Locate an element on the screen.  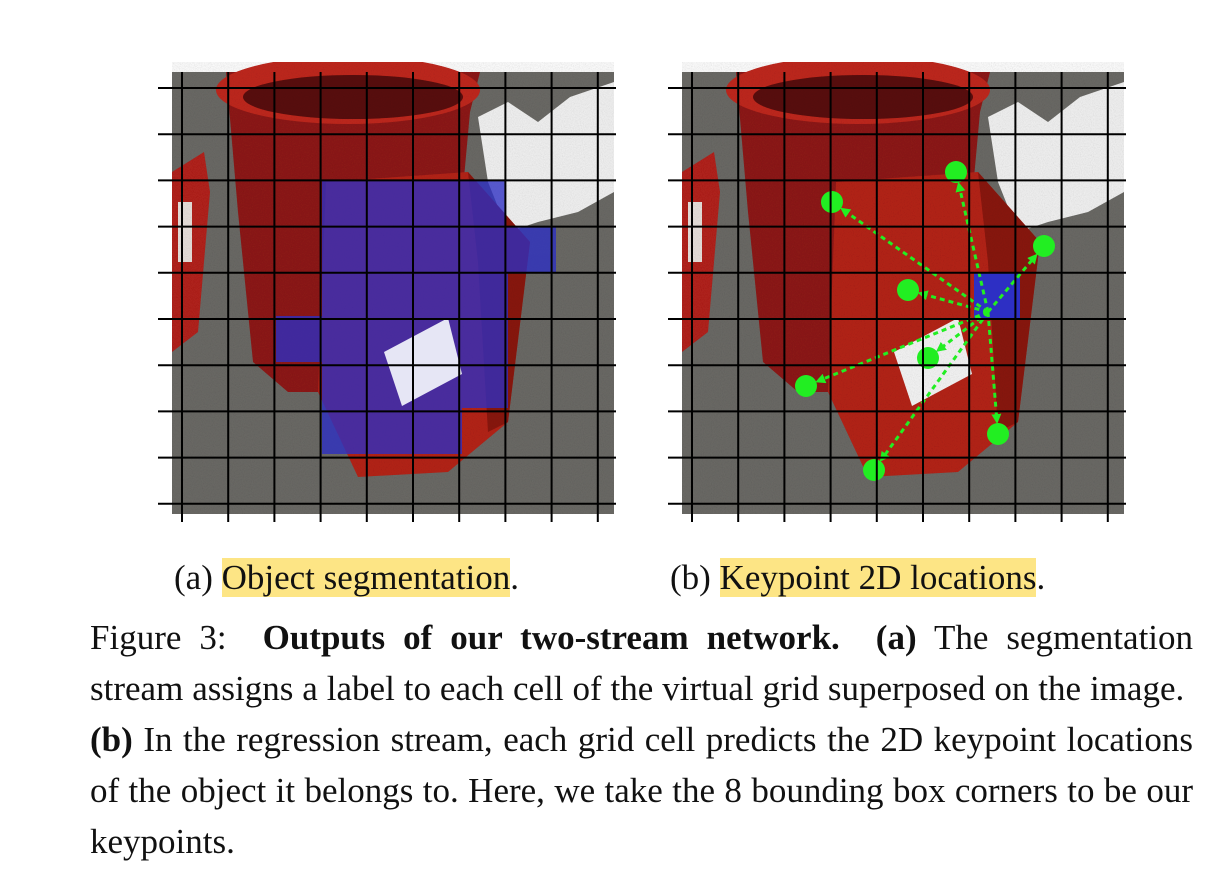
subcaption-b: (b) Keypoint 2D locations. is located at coordinates (858, 577).